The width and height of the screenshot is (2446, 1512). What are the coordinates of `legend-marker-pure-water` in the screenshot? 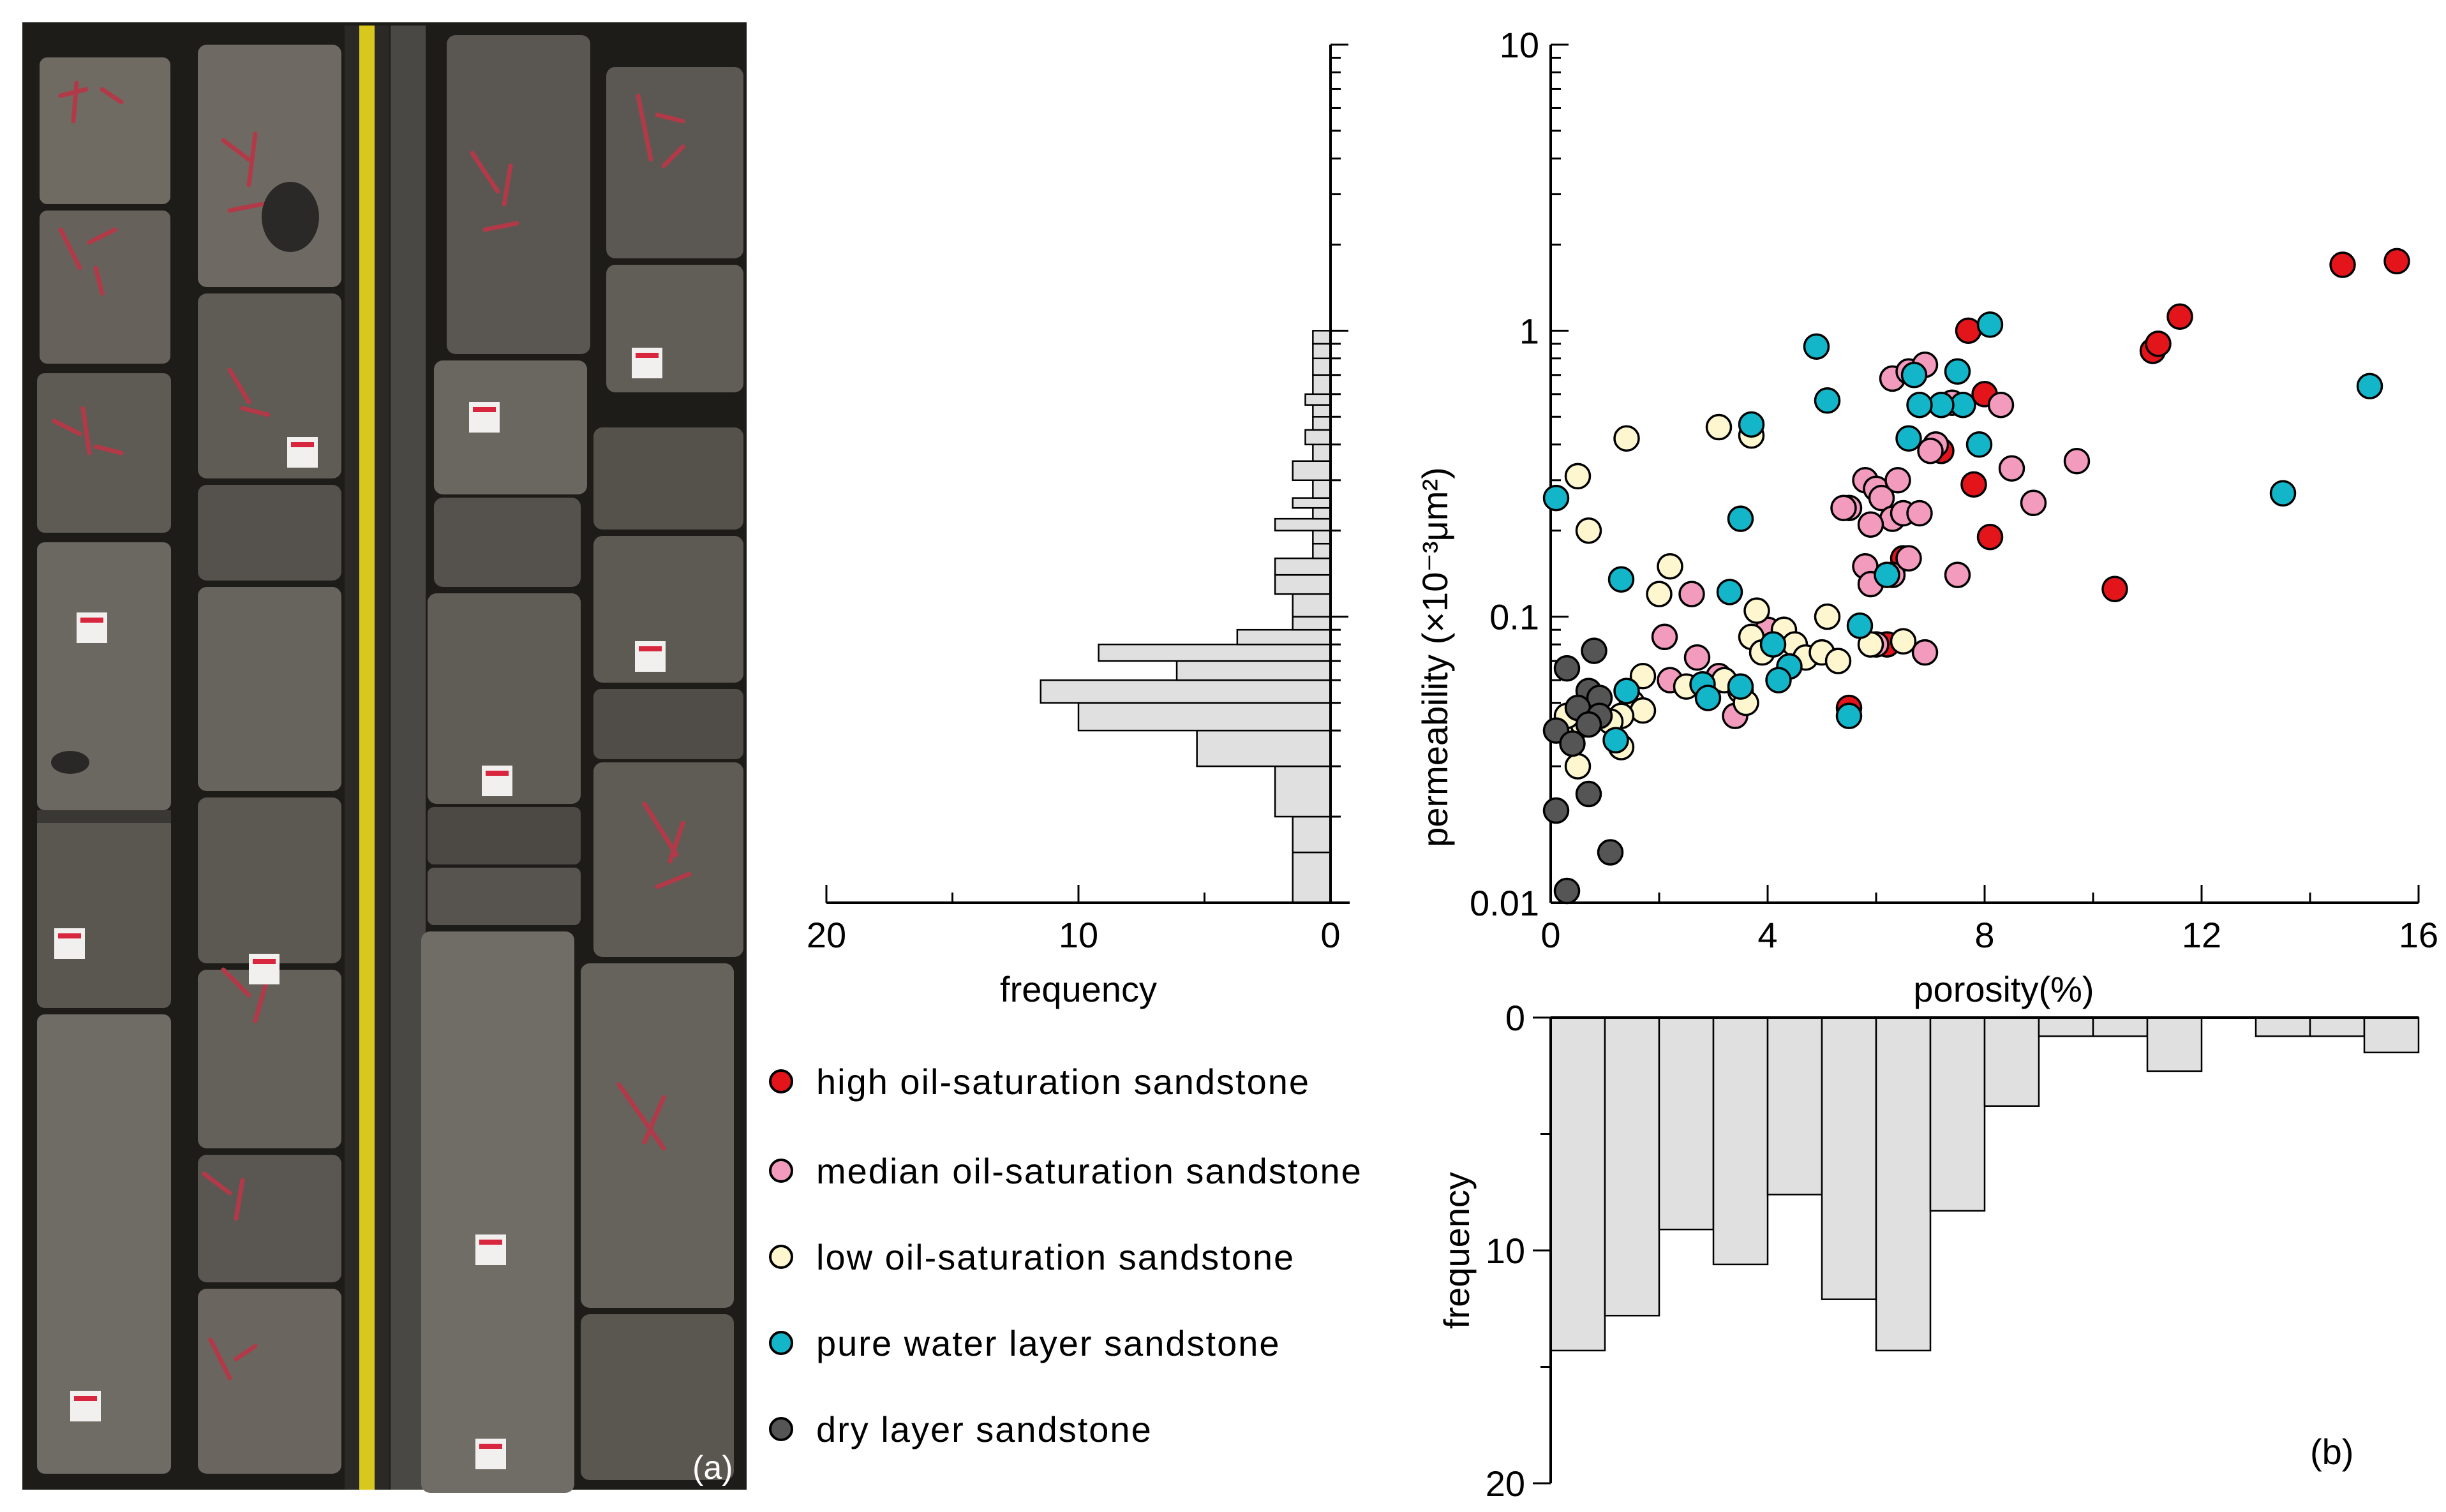 It's located at (781, 1343).